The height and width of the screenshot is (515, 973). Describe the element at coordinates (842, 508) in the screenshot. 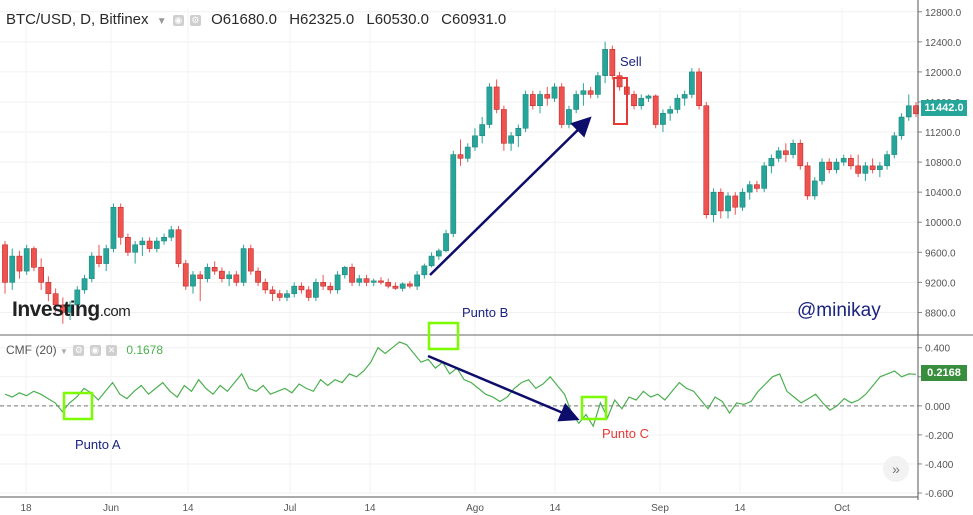

I see `x-tick-label: Oct` at that location.